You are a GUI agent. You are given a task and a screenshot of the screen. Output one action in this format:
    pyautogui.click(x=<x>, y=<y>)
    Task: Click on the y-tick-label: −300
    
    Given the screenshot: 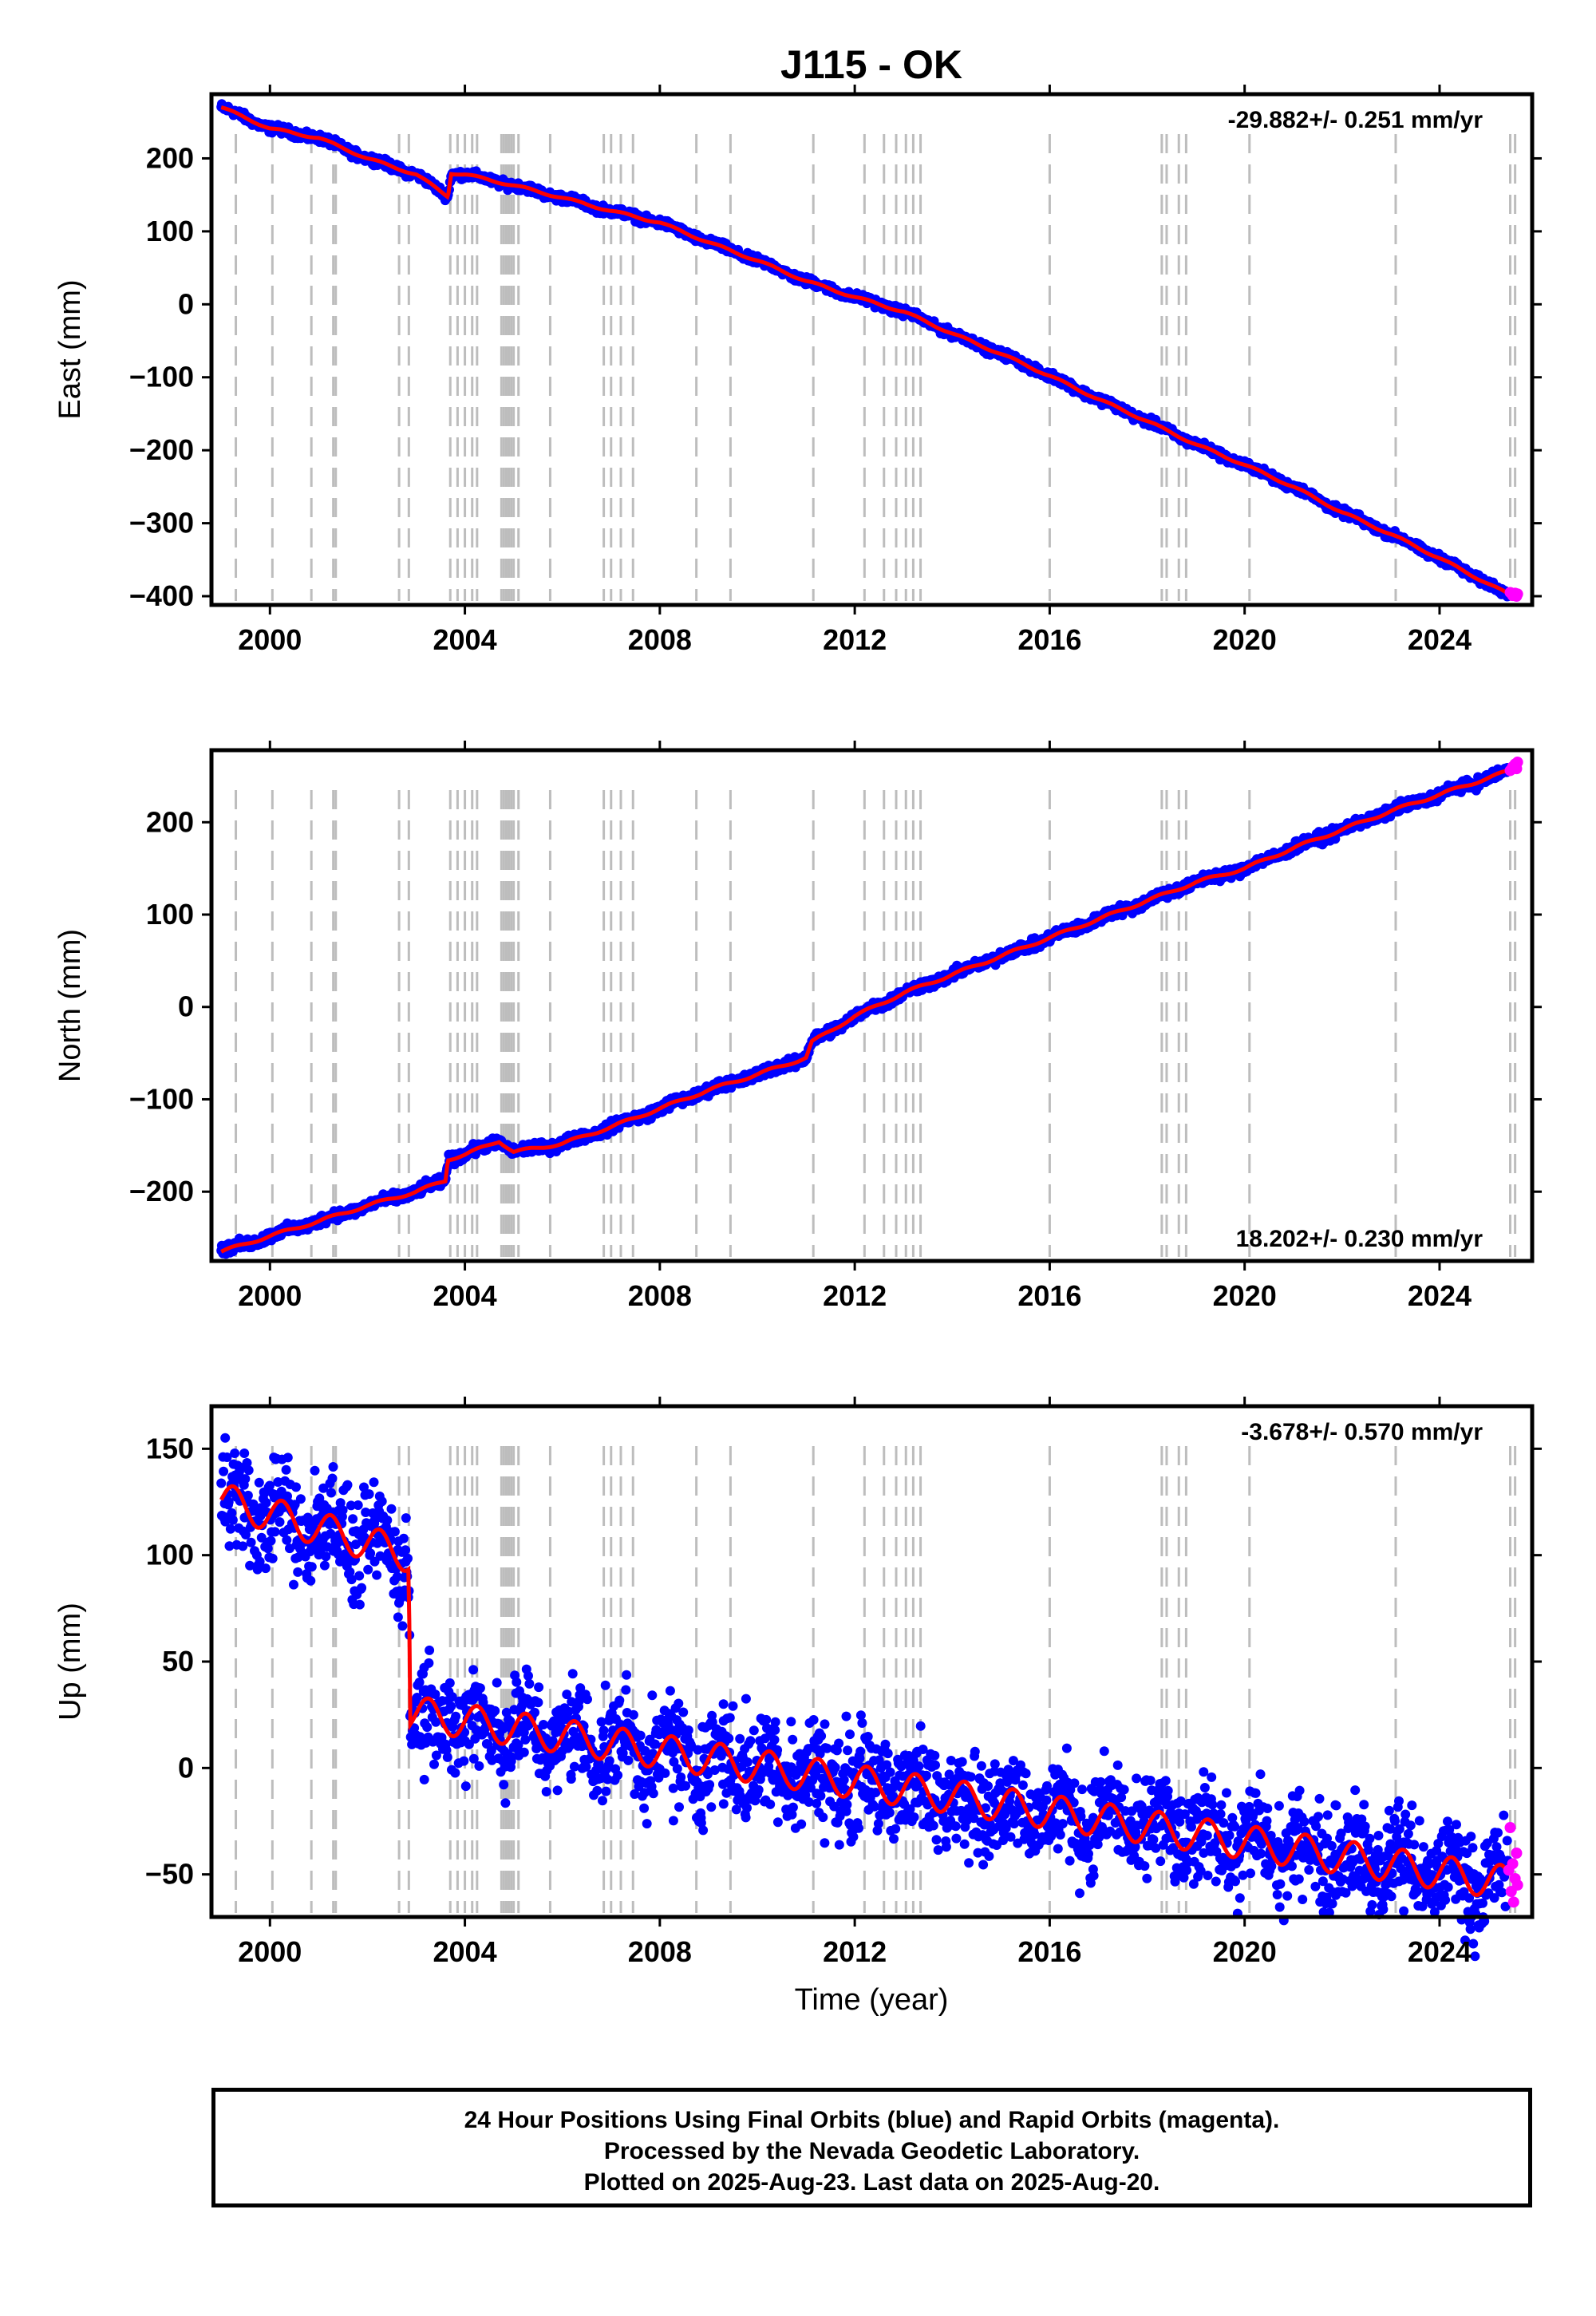 What is the action you would take?
    pyautogui.click(x=161, y=523)
    